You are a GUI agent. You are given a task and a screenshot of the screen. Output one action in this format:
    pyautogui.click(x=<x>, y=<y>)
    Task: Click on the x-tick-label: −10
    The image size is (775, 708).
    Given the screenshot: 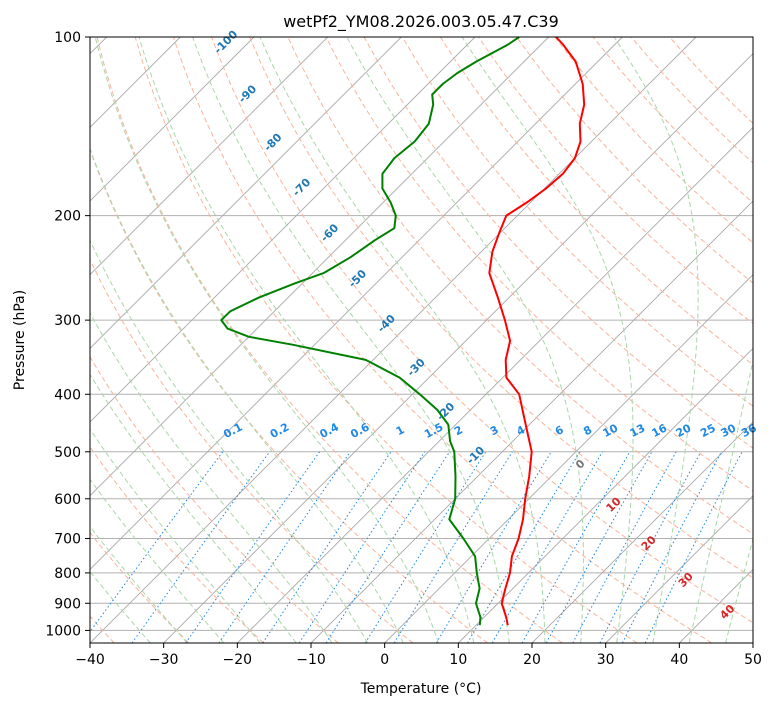 What is the action you would take?
    pyautogui.click(x=311, y=660)
    